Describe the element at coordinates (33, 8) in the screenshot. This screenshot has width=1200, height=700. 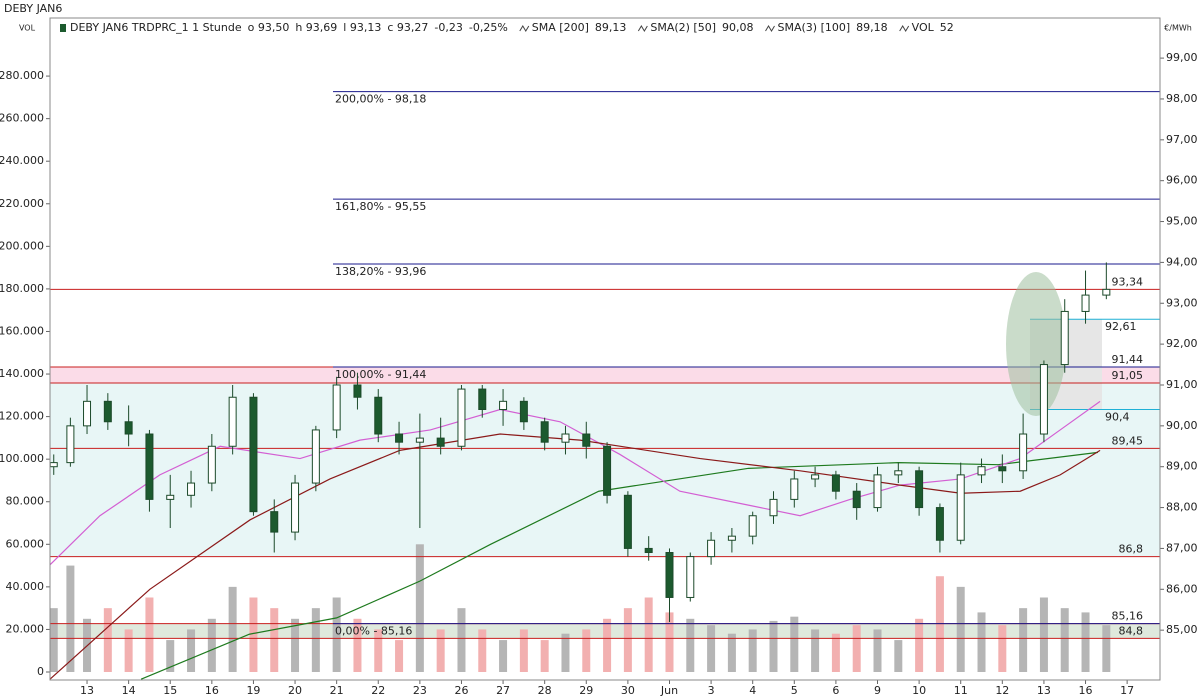
I see `chart-title: DEBY JAN6` at that location.